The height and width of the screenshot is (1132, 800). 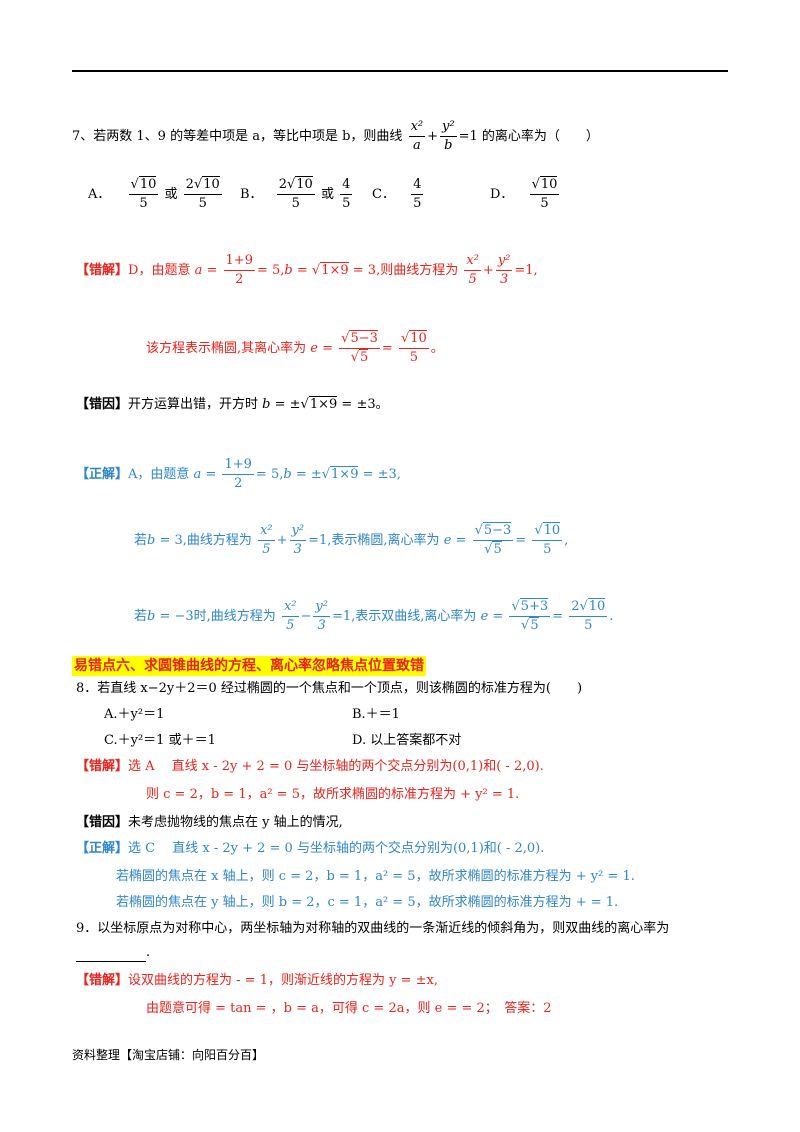 What do you see at coordinates (525, 193) in the screenshot?
I see `q7-option-d: D． √10 5` at bounding box center [525, 193].